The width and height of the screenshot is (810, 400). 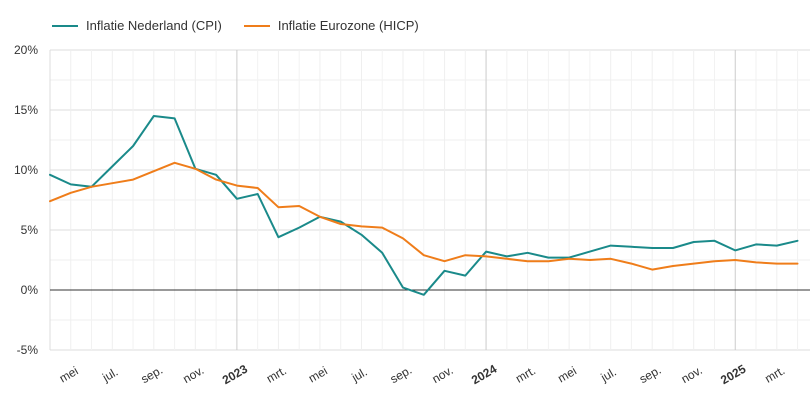 I want to click on y-tick-label: 20%, so click(x=26, y=50).